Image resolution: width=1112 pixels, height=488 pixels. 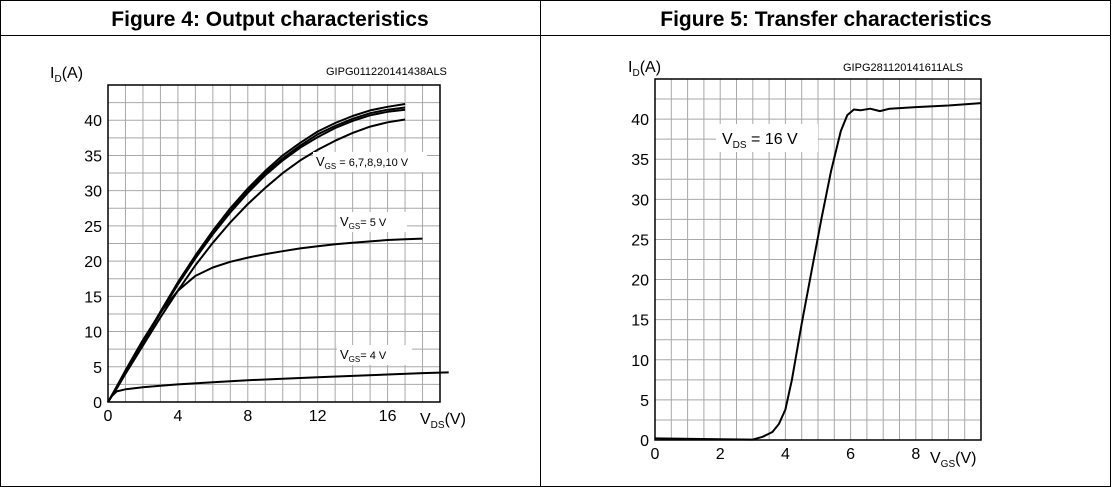 I want to click on x-tick-label: 6, so click(x=850, y=454).